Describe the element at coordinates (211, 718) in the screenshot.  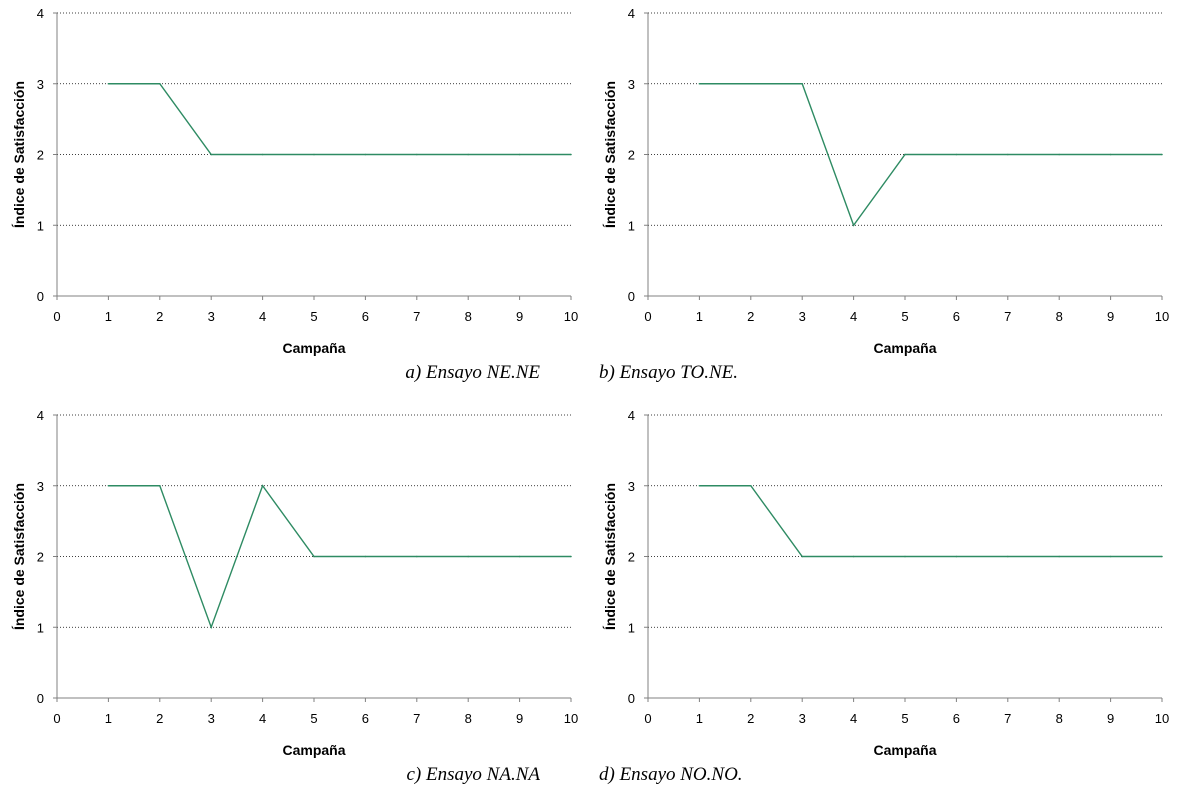
I see `chart-c-x-tick-label-3: 3` at that location.